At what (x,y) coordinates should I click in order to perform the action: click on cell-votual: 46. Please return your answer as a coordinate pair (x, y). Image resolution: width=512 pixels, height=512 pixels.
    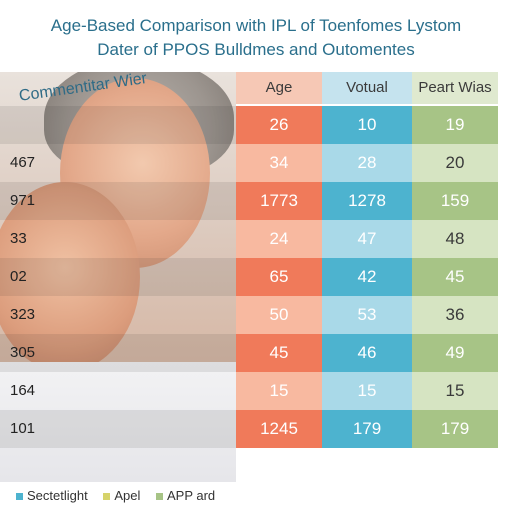
    Looking at the image, I should click on (367, 353).